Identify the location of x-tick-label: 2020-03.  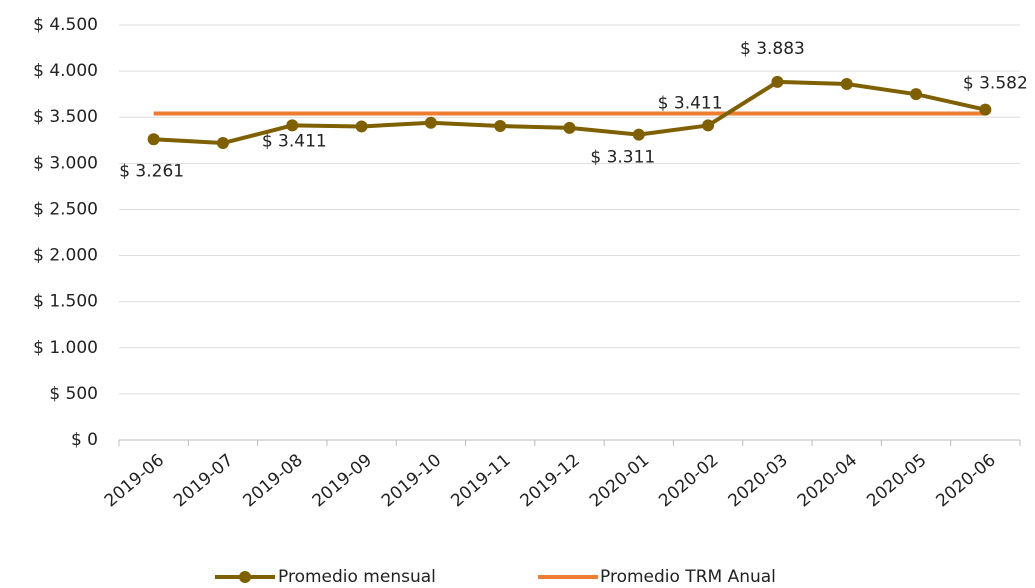
(758, 480).